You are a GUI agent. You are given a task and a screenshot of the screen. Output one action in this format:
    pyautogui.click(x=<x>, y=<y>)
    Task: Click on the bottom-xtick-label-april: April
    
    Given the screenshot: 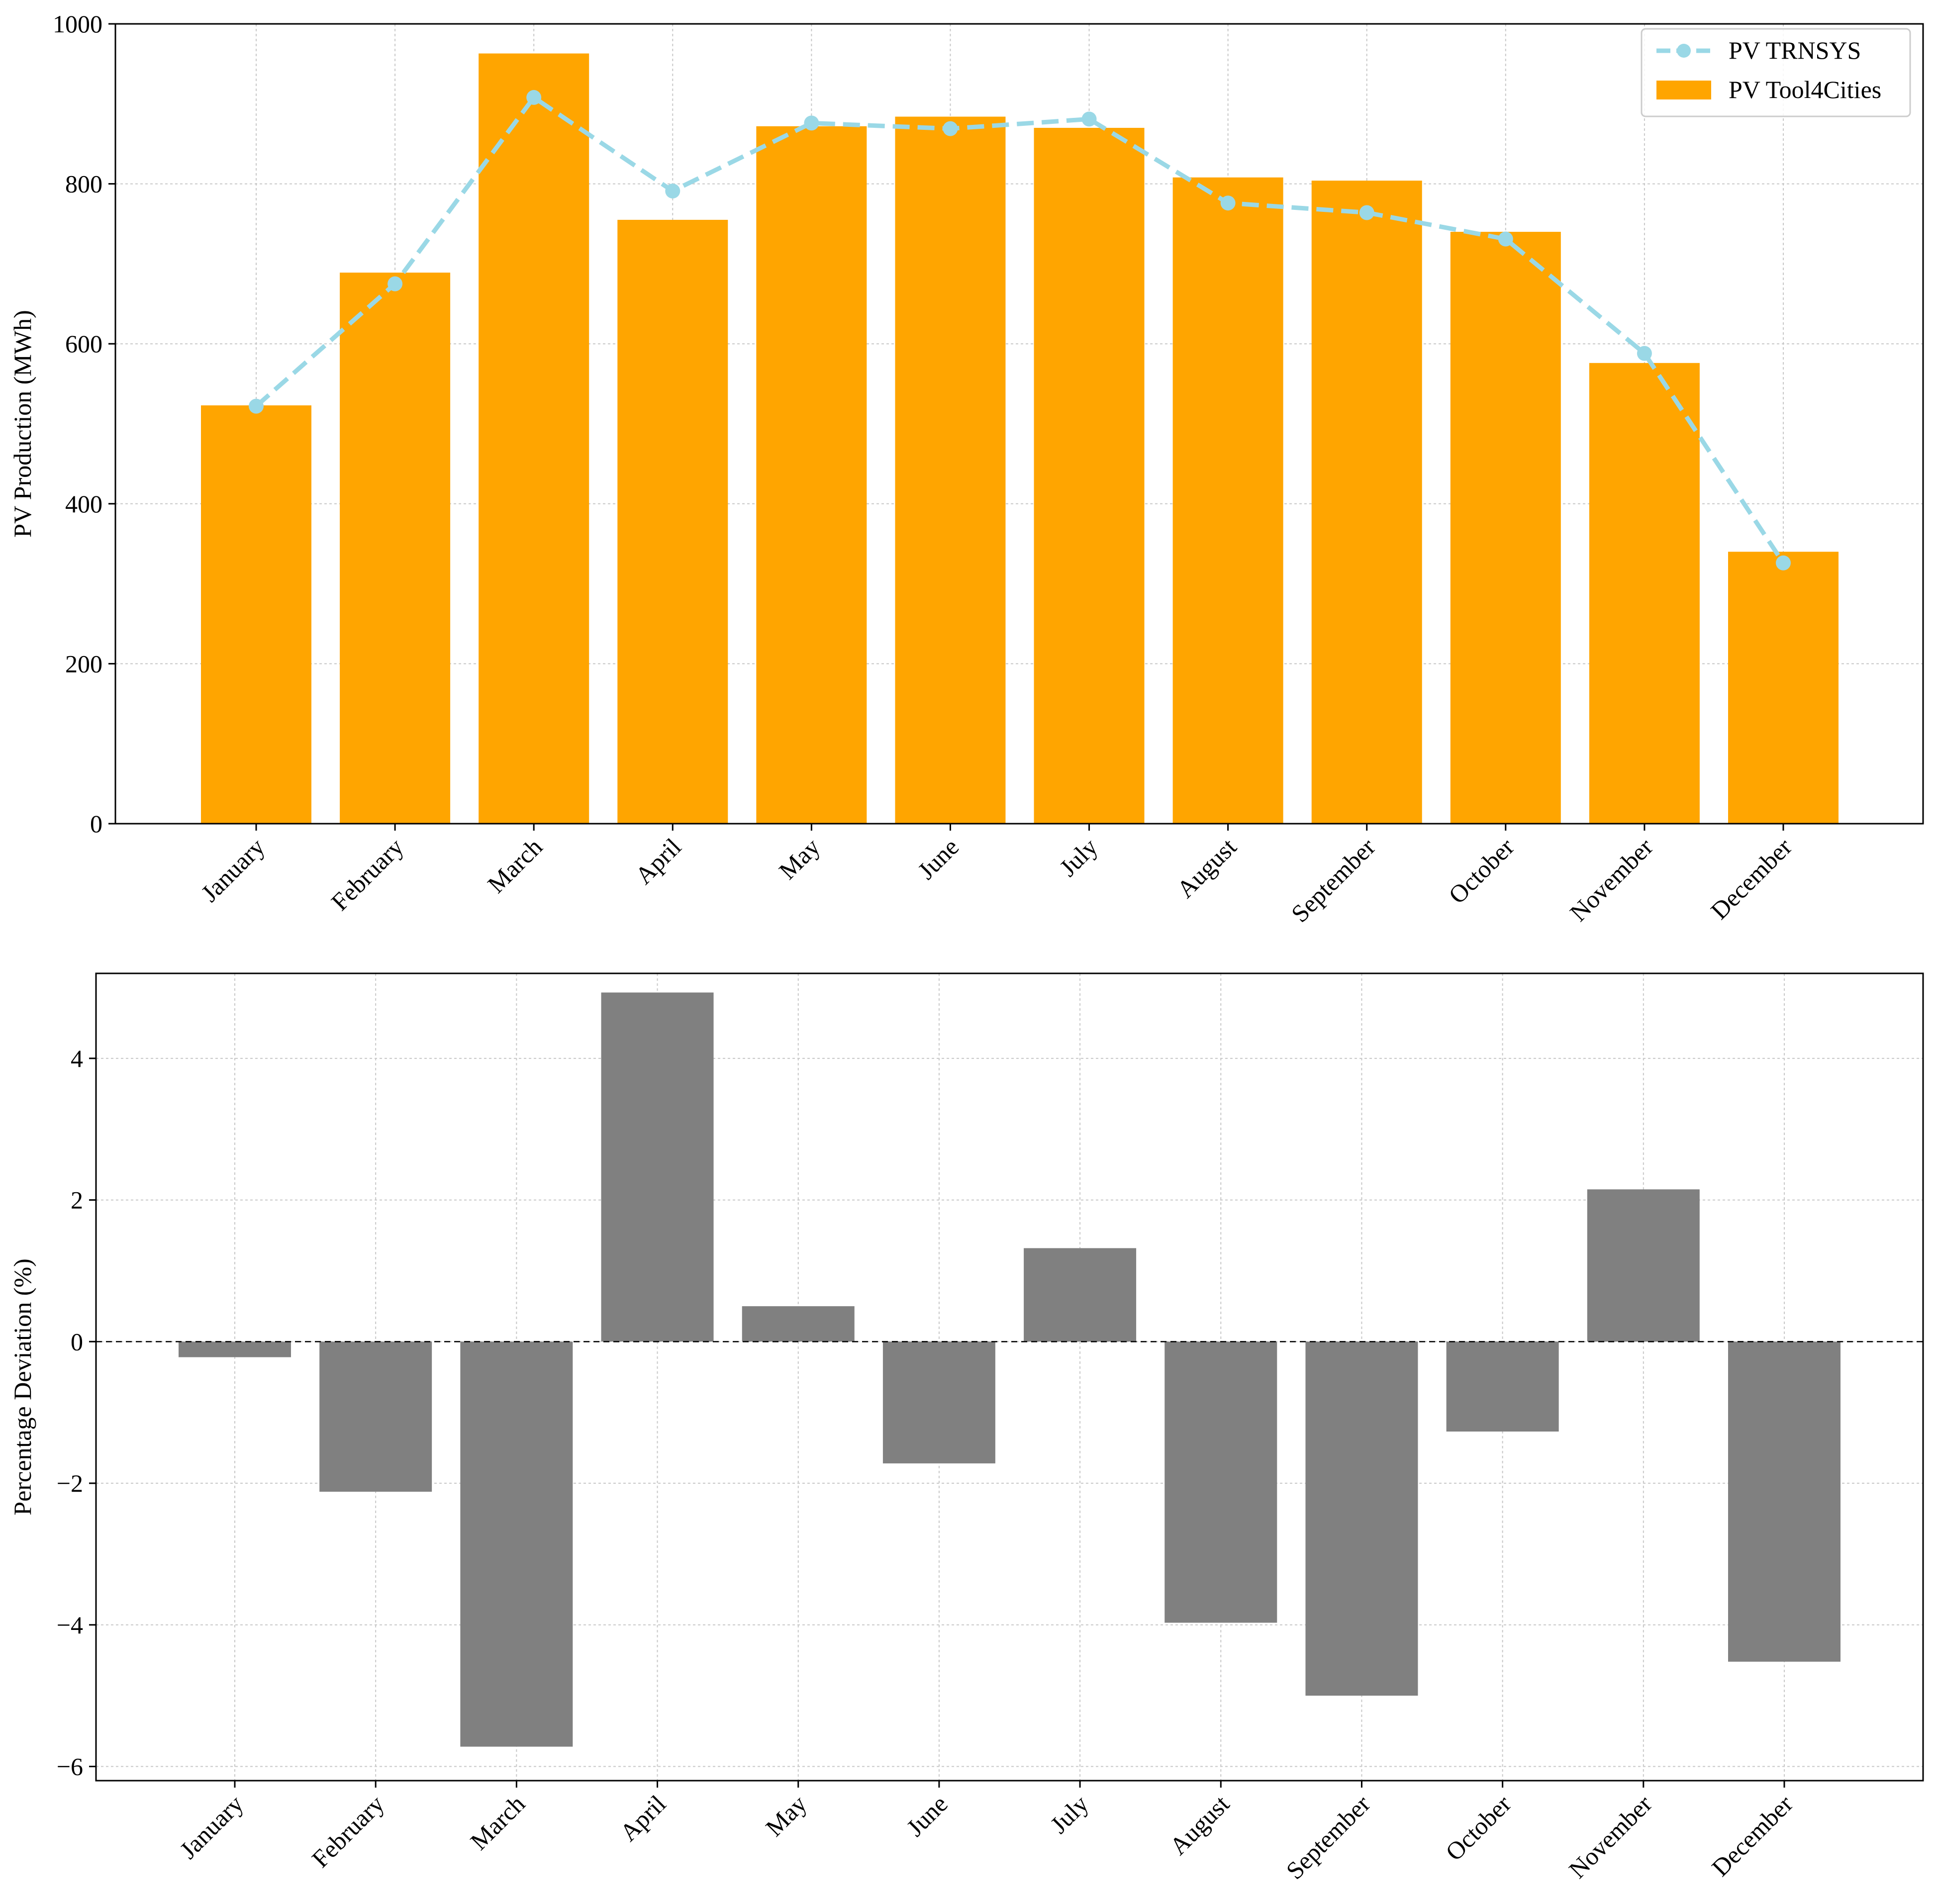 What is the action you would take?
    pyautogui.click(x=642, y=1818)
    